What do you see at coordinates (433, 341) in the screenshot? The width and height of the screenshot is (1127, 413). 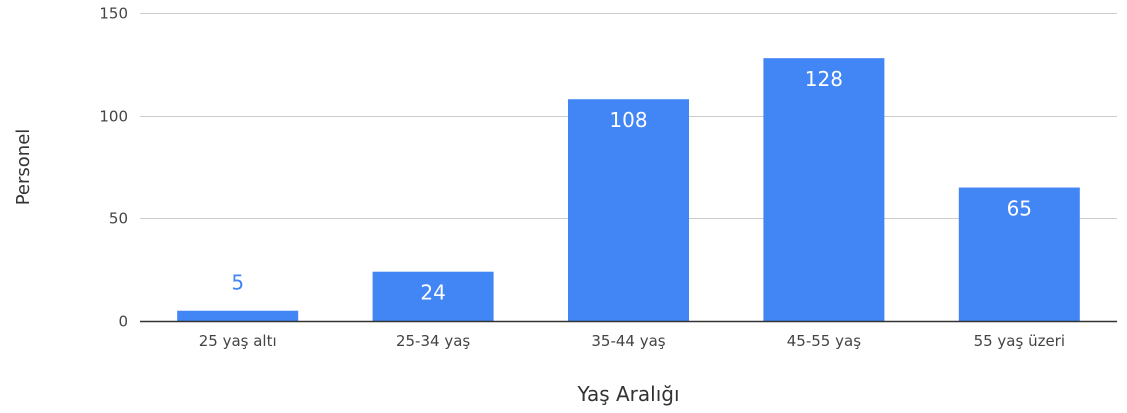 I see `x-tick-label: 25-34 yaş` at bounding box center [433, 341].